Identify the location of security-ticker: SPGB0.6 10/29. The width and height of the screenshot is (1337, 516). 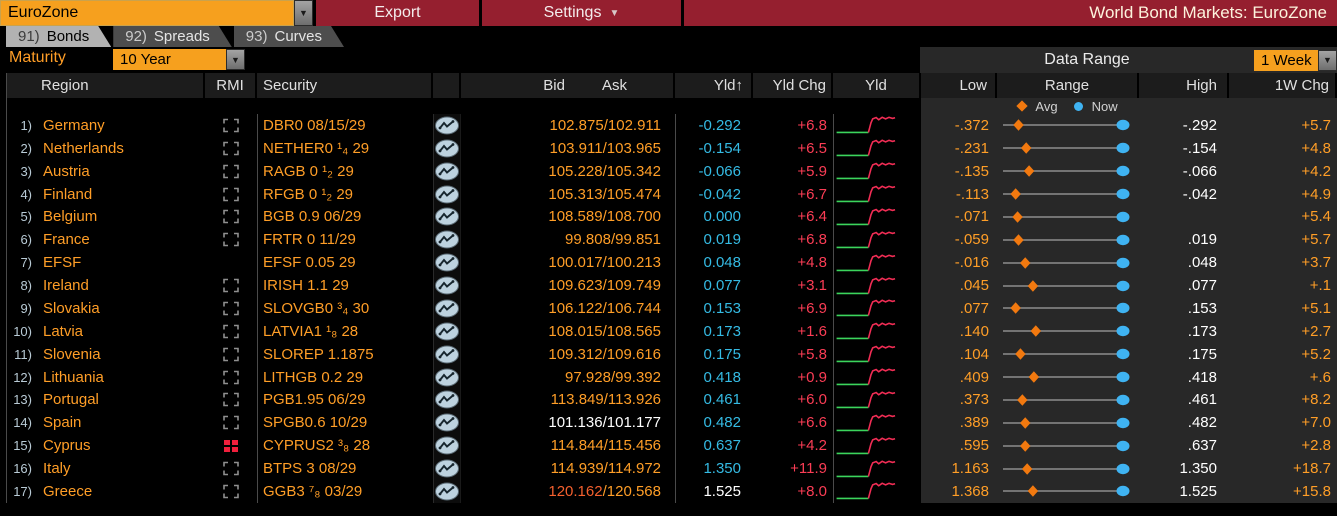
(345, 423).